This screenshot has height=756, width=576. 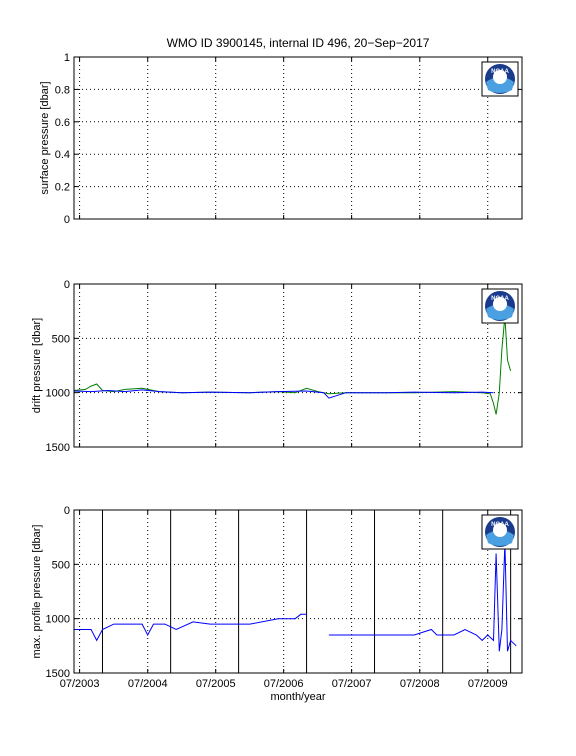 What do you see at coordinates (216, 684) in the screenshot?
I see `x-tick-label: 07/2005` at bounding box center [216, 684].